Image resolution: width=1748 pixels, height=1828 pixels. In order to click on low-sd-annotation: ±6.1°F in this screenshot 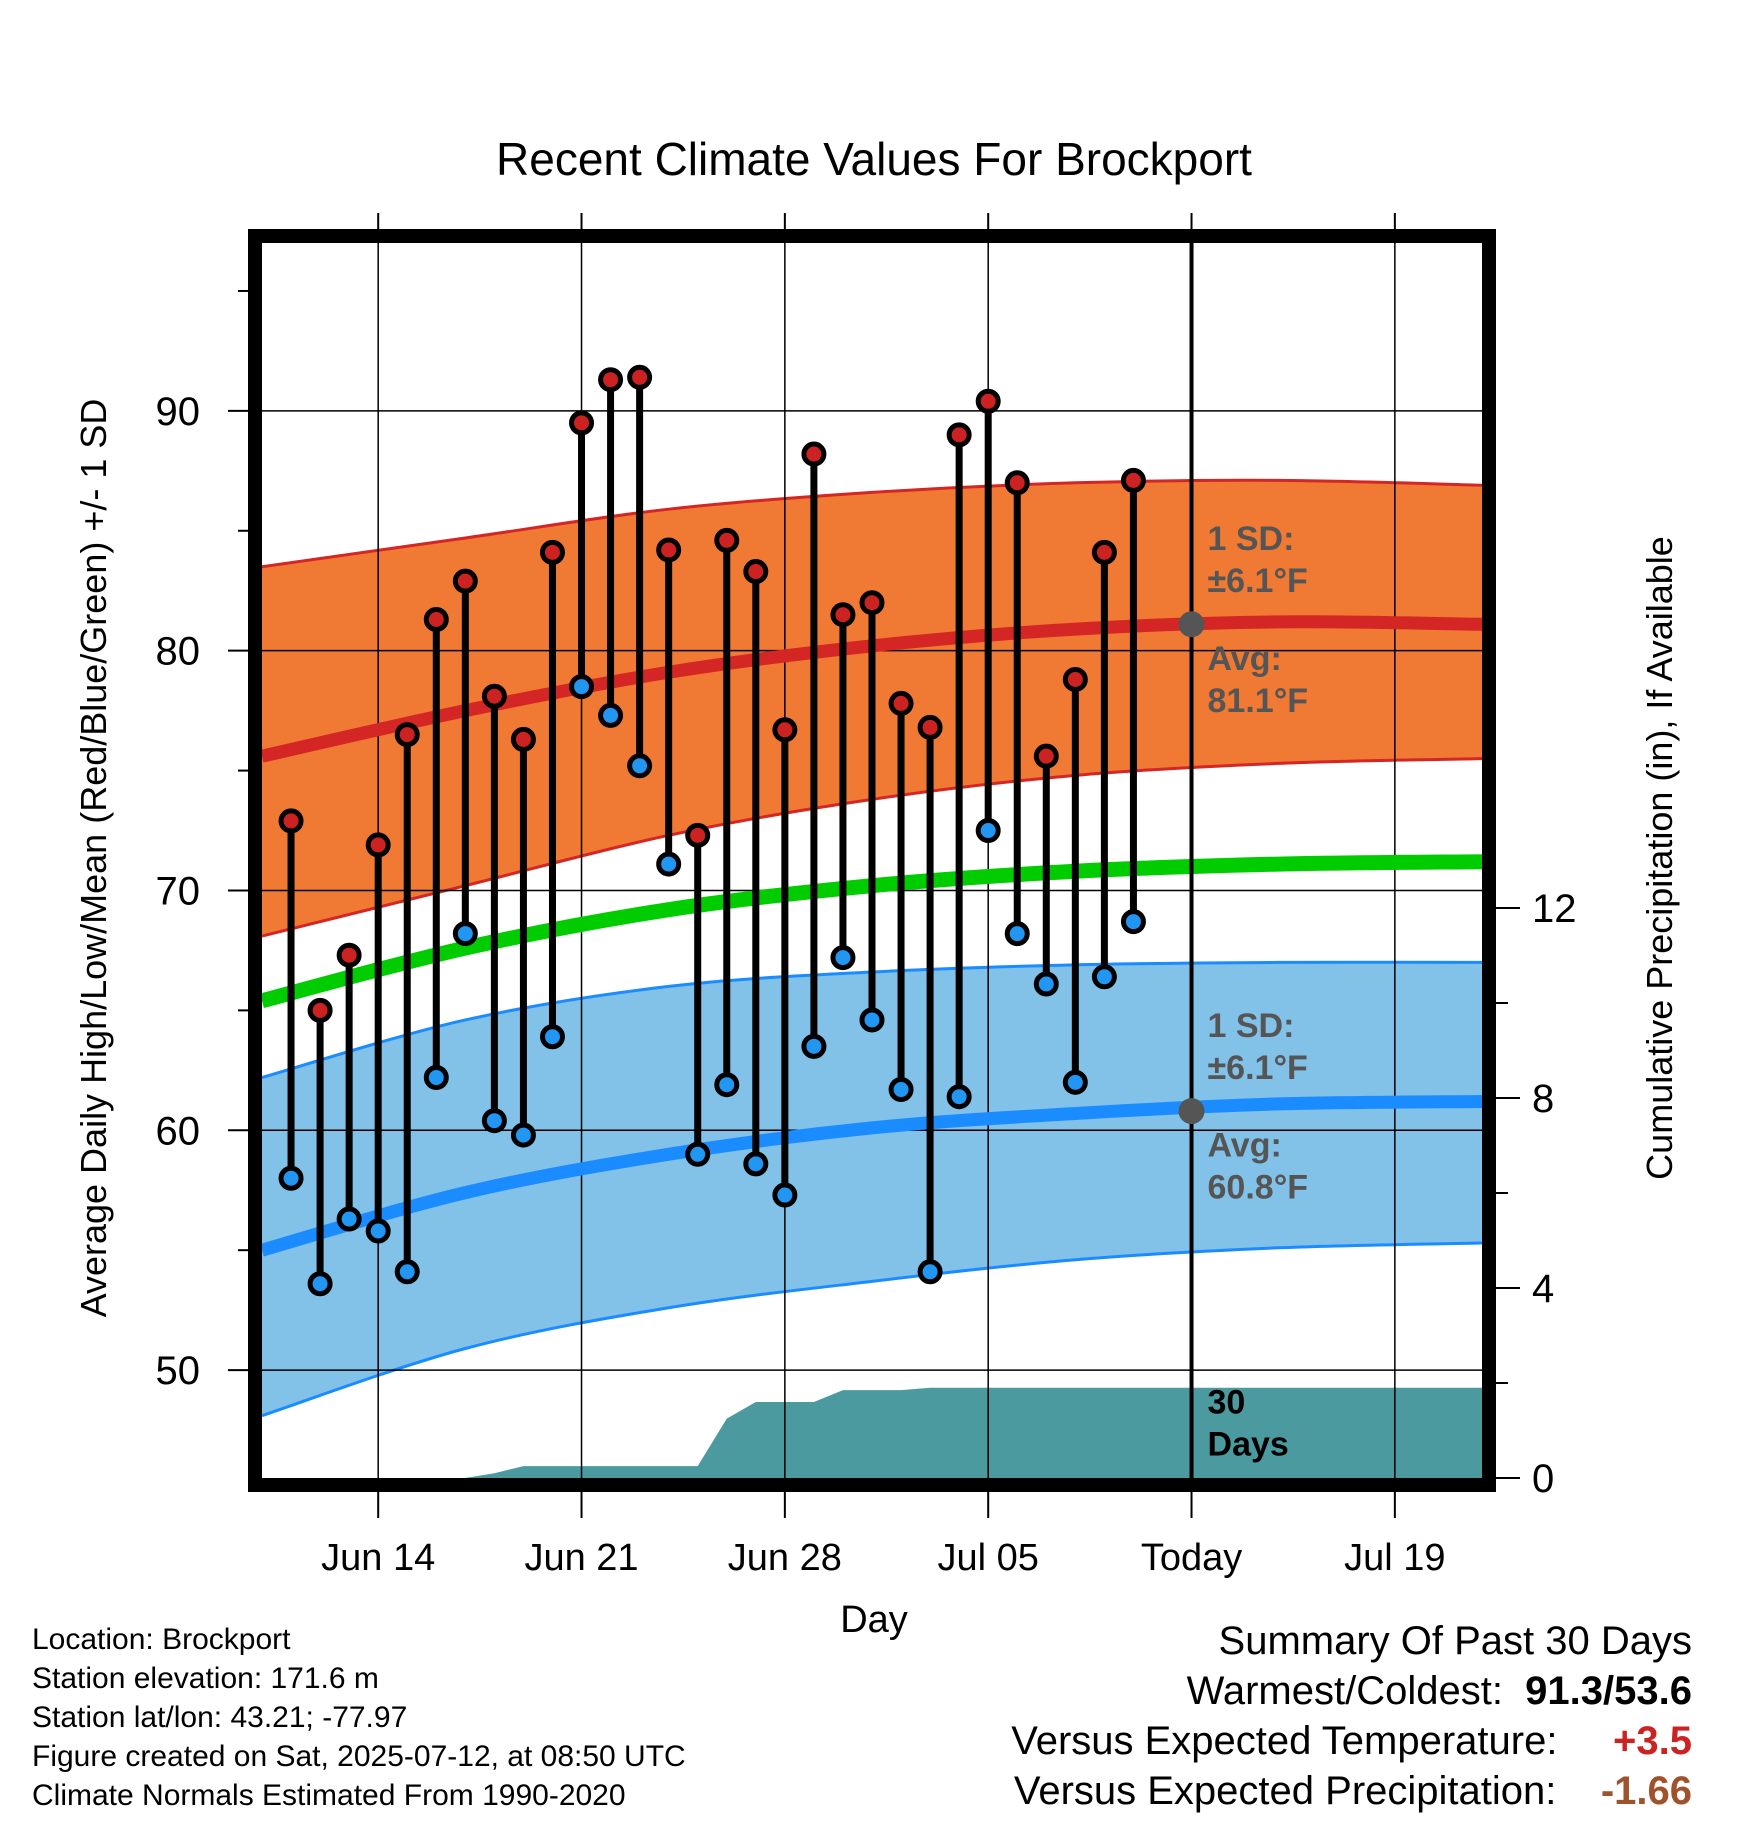, I will do `click(1258, 1068)`.